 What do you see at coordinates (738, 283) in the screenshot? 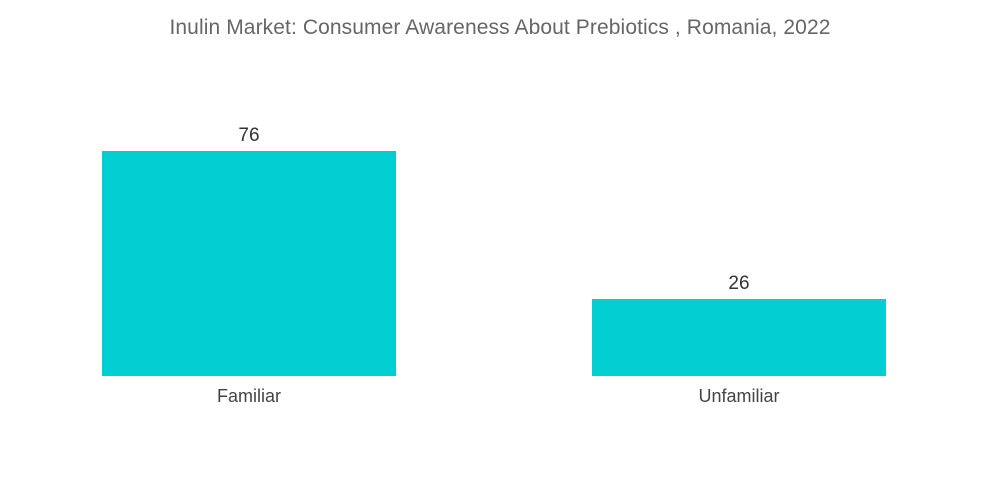
I see `value-label-unfamiliar: 26` at bounding box center [738, 283].